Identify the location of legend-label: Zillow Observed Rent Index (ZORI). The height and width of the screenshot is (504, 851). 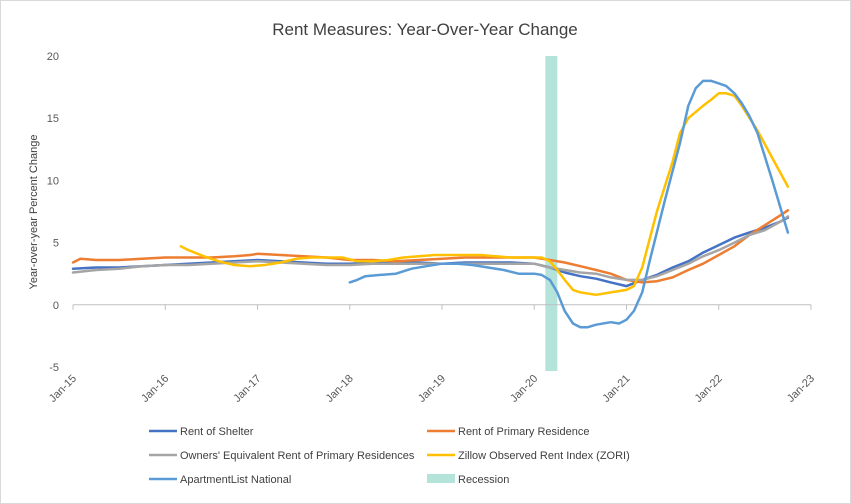
(544, 456).